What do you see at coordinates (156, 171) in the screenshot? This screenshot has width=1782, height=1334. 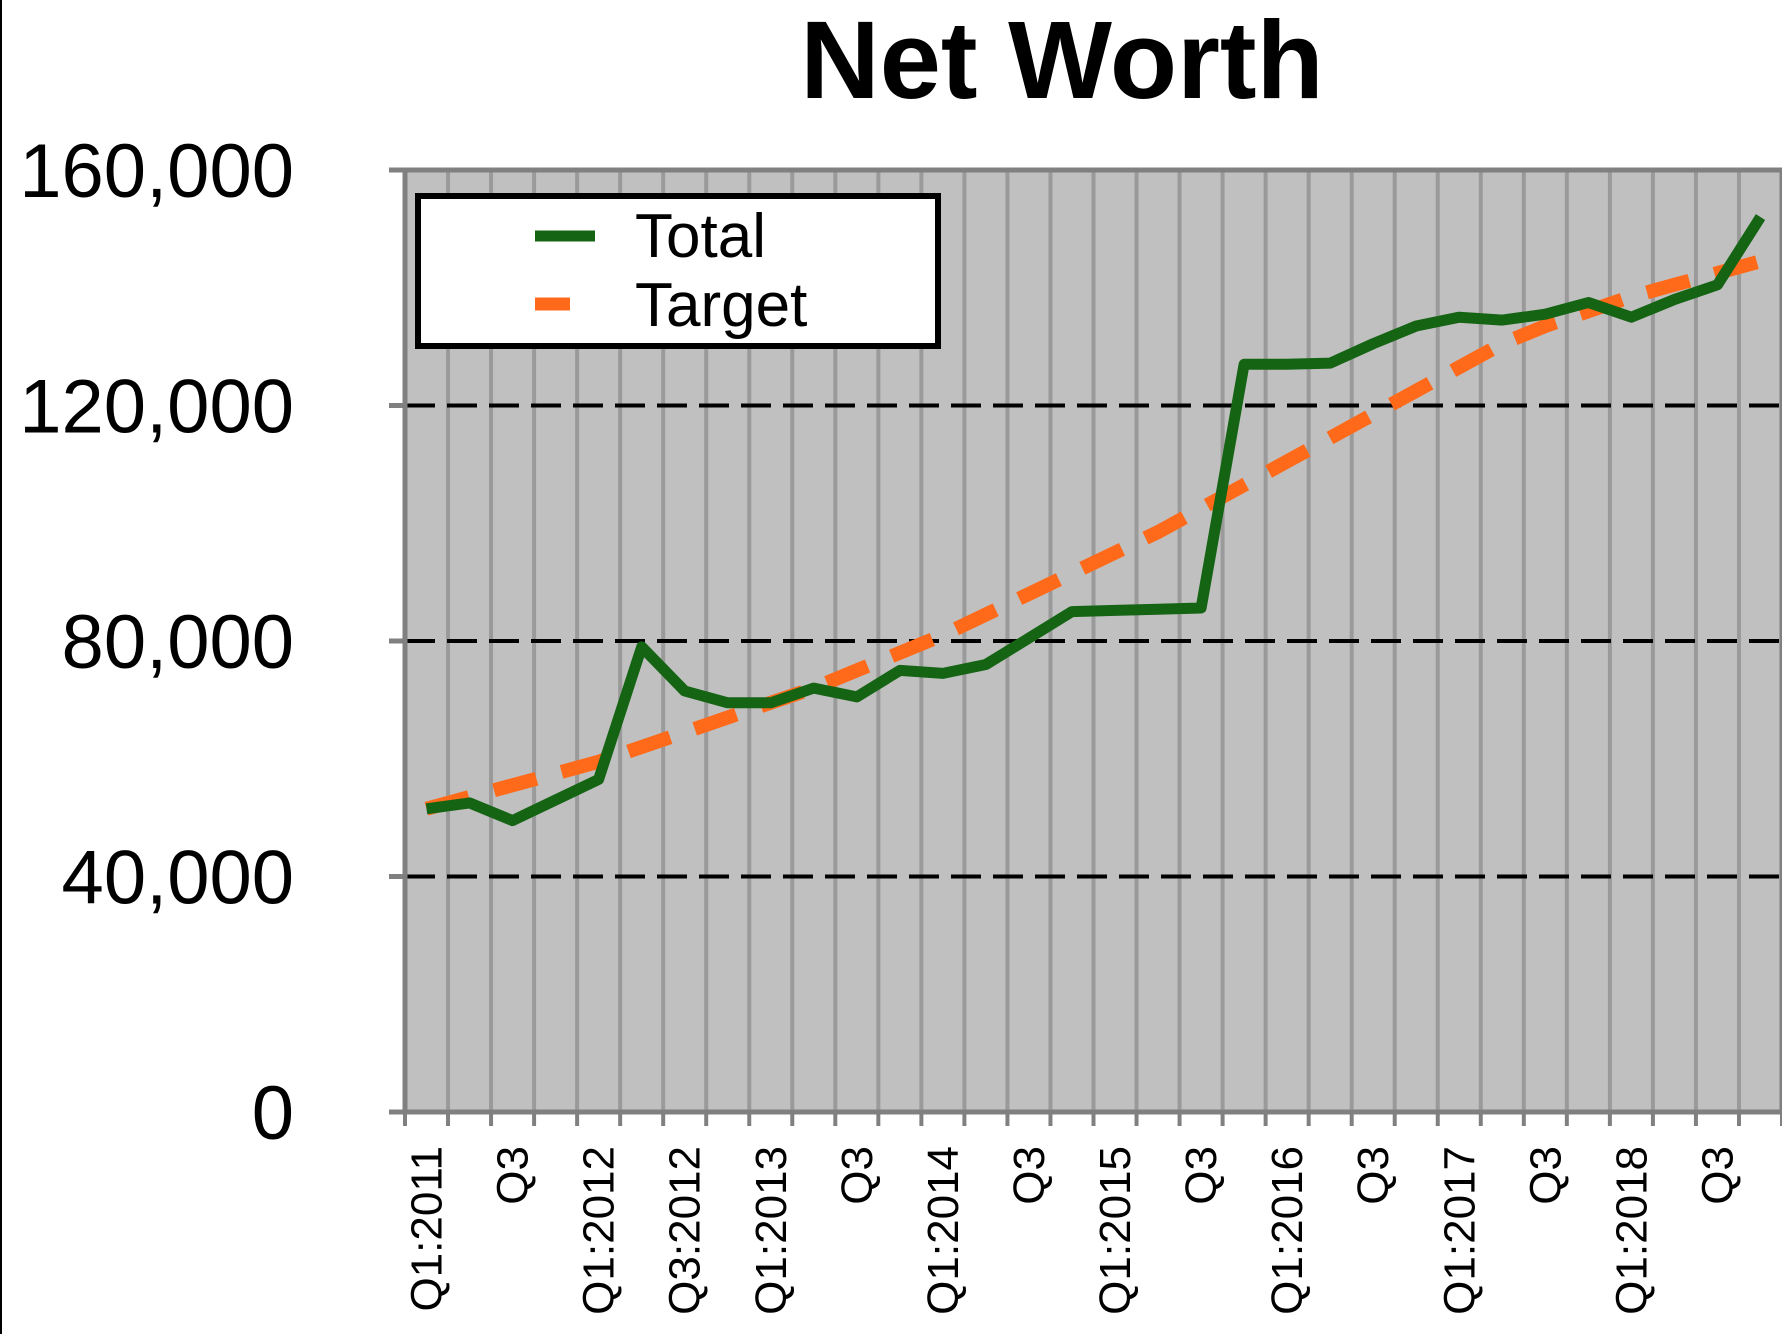 I see `y-tick-label: 160,000` at bounding box center [156, 171].